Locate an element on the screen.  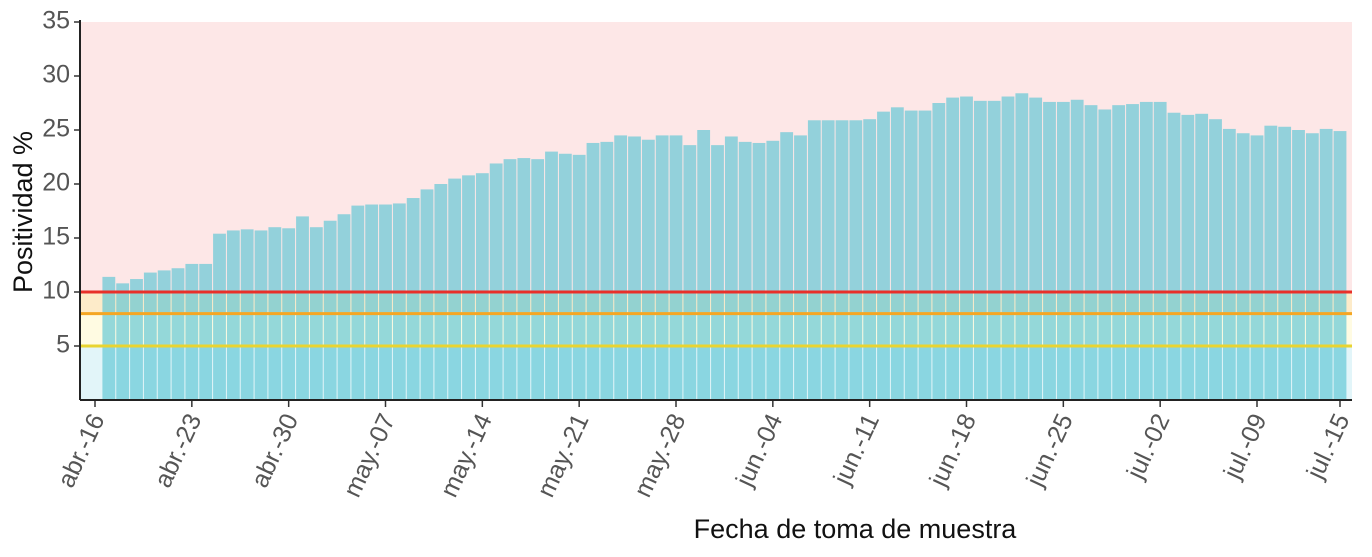
x-tick-label: abr.-23 is located at coordinates (178, 450).